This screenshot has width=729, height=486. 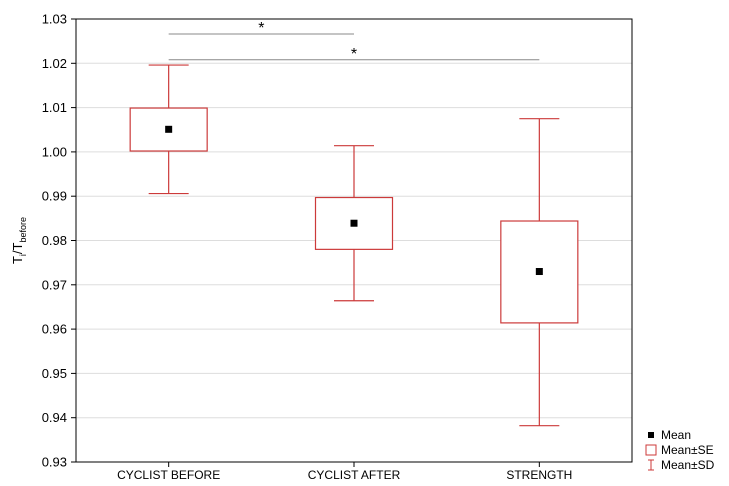 What do you see at coordinates (354, 41) in the screenshot?
I see `significance-annotations: **` at bounding box center [354, 41].